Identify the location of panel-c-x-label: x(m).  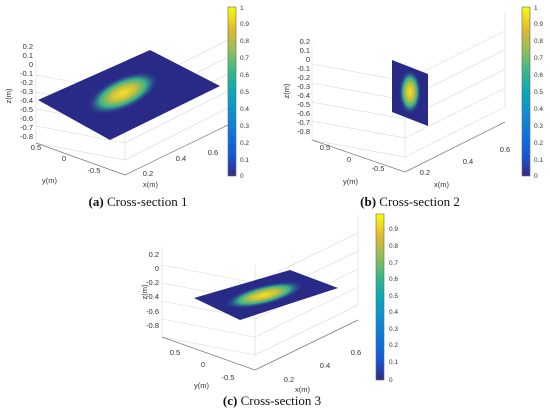
(302, 389).